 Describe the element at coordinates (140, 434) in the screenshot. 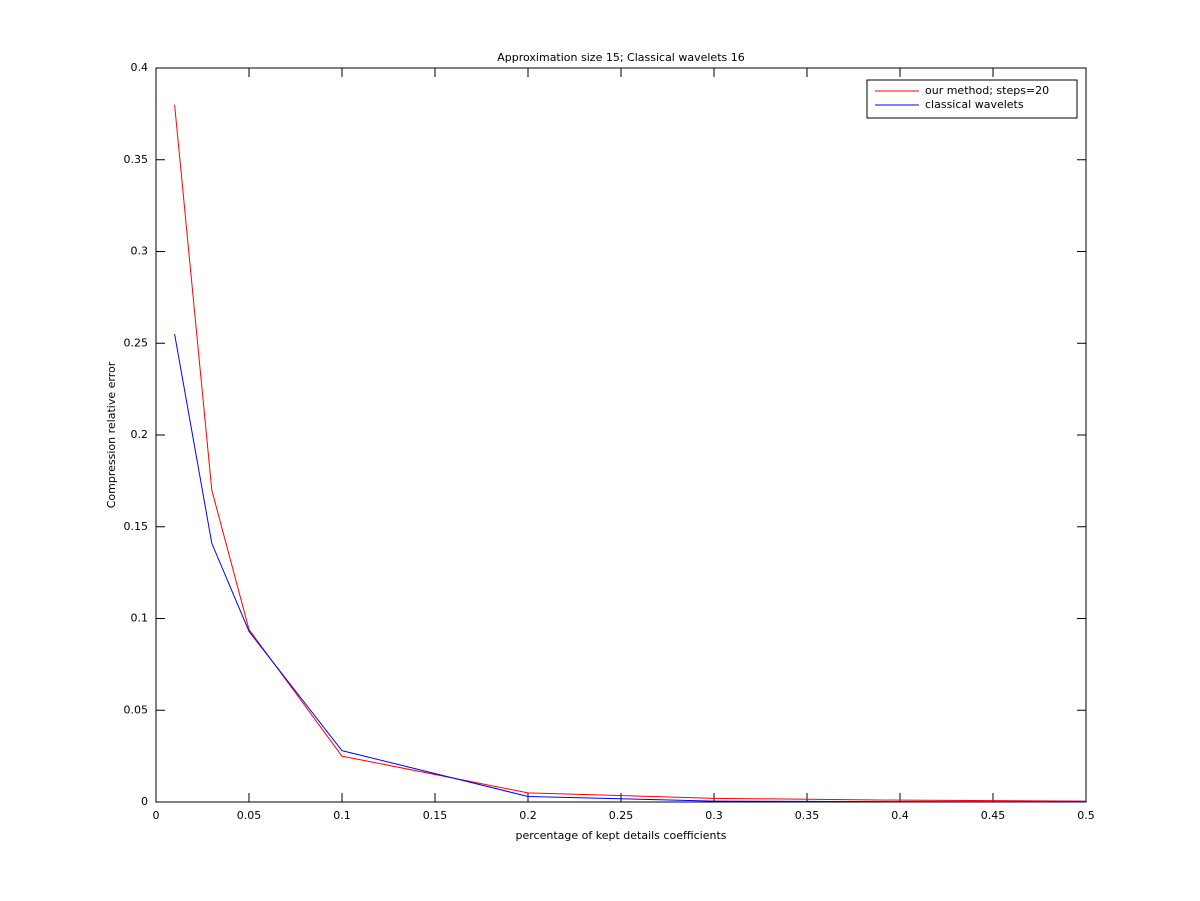

I see `y-tick-label: 0.2` at that location.